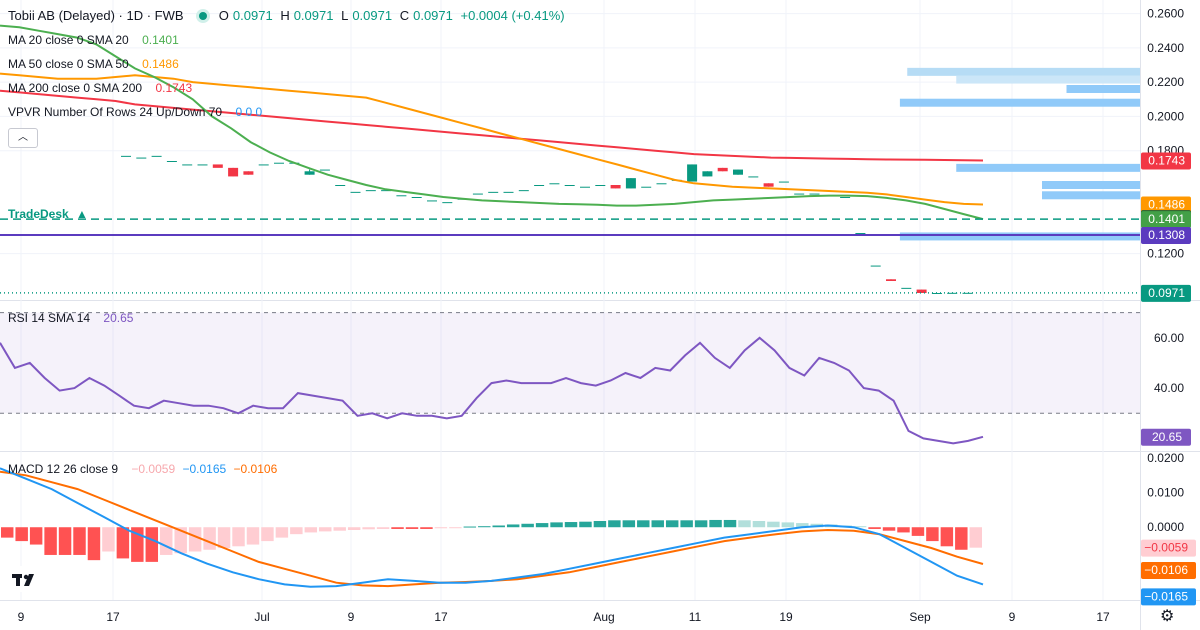  Describe the element at coordinates (603, 617) in the screenshot. I see `x-tick-label: Aug` at that location.